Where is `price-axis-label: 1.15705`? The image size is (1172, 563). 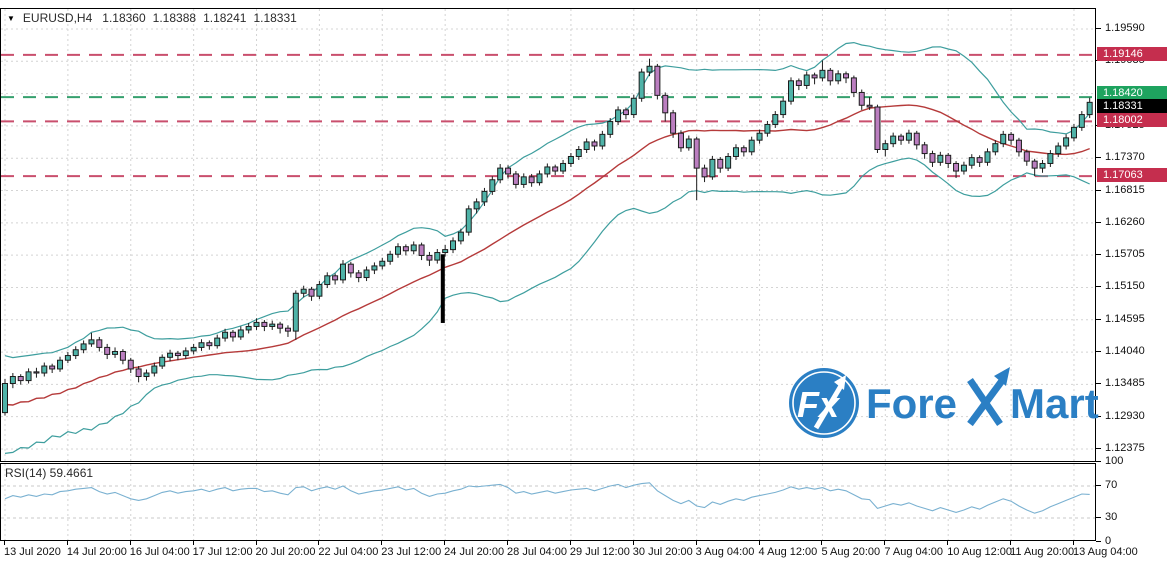 price-axis-label: 1.15705 is located at coordinates (1125, 254).